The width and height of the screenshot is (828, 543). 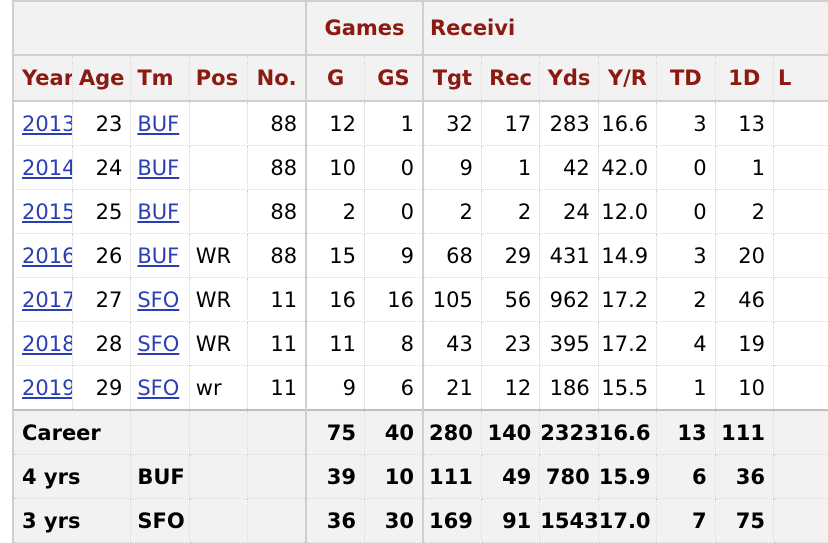 I want to click on col-header-1d: 1D, so click(x=744, y=78).